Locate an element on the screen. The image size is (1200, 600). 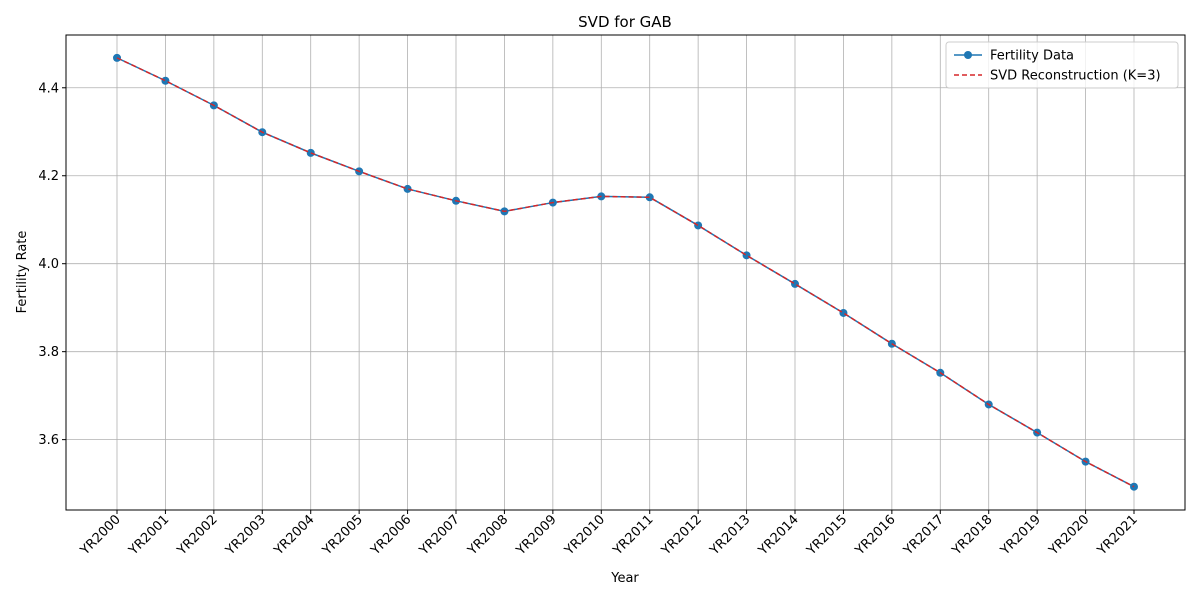
y-tick-label: 3.6 is located at coordinates (48, 440).